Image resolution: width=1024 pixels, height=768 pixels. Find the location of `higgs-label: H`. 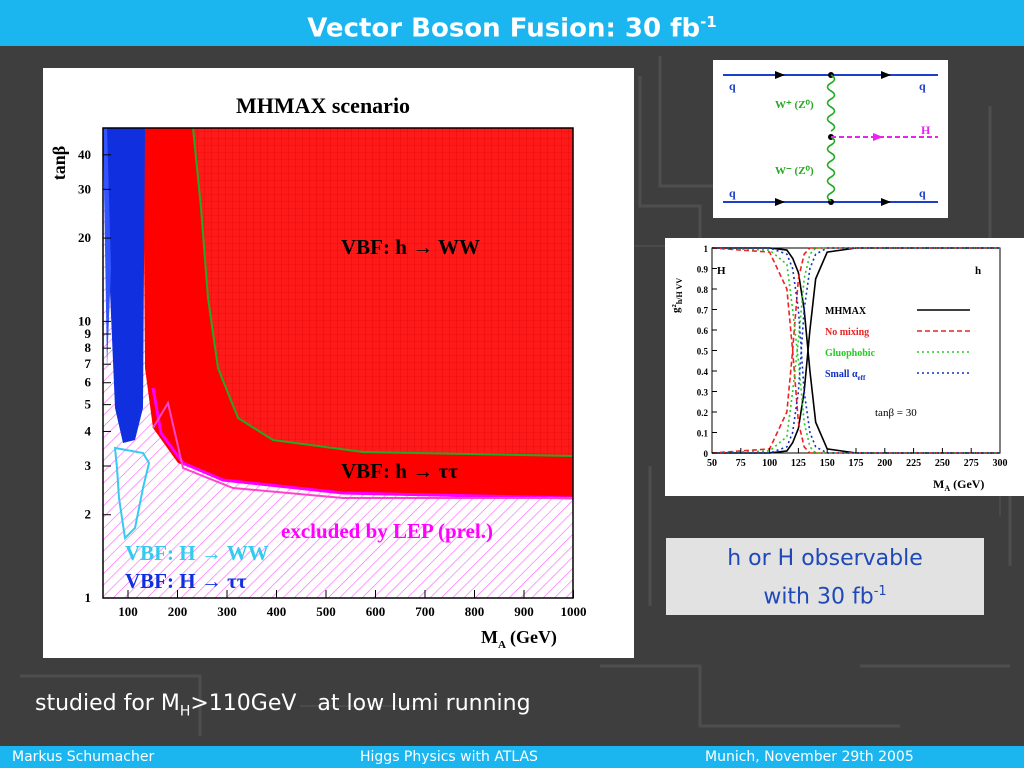

higgs-label: H is located at coordinates (926, 130).